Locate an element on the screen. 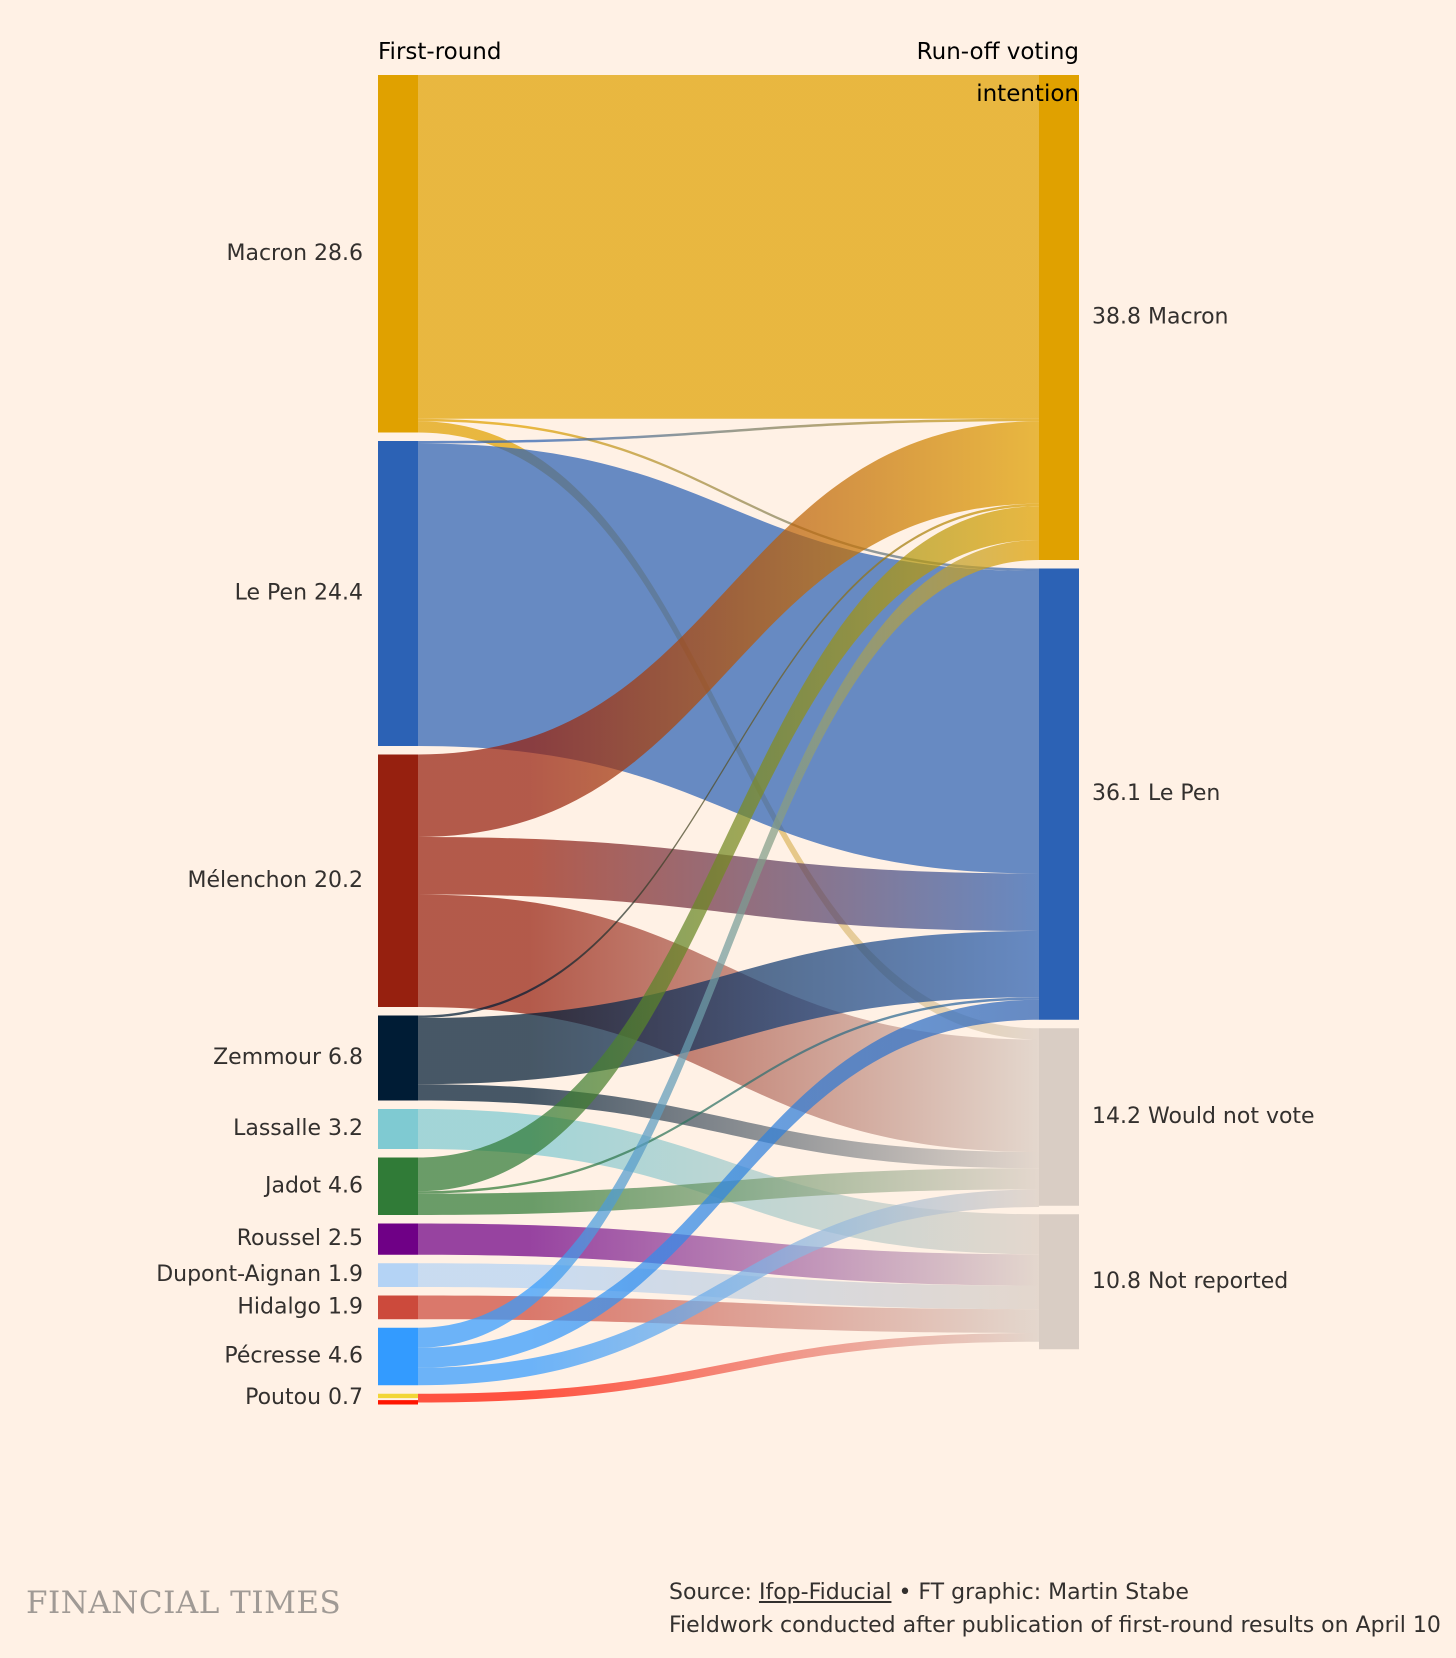  source-link: Ifop-Fiducial is located at coordinates (825, 1592).